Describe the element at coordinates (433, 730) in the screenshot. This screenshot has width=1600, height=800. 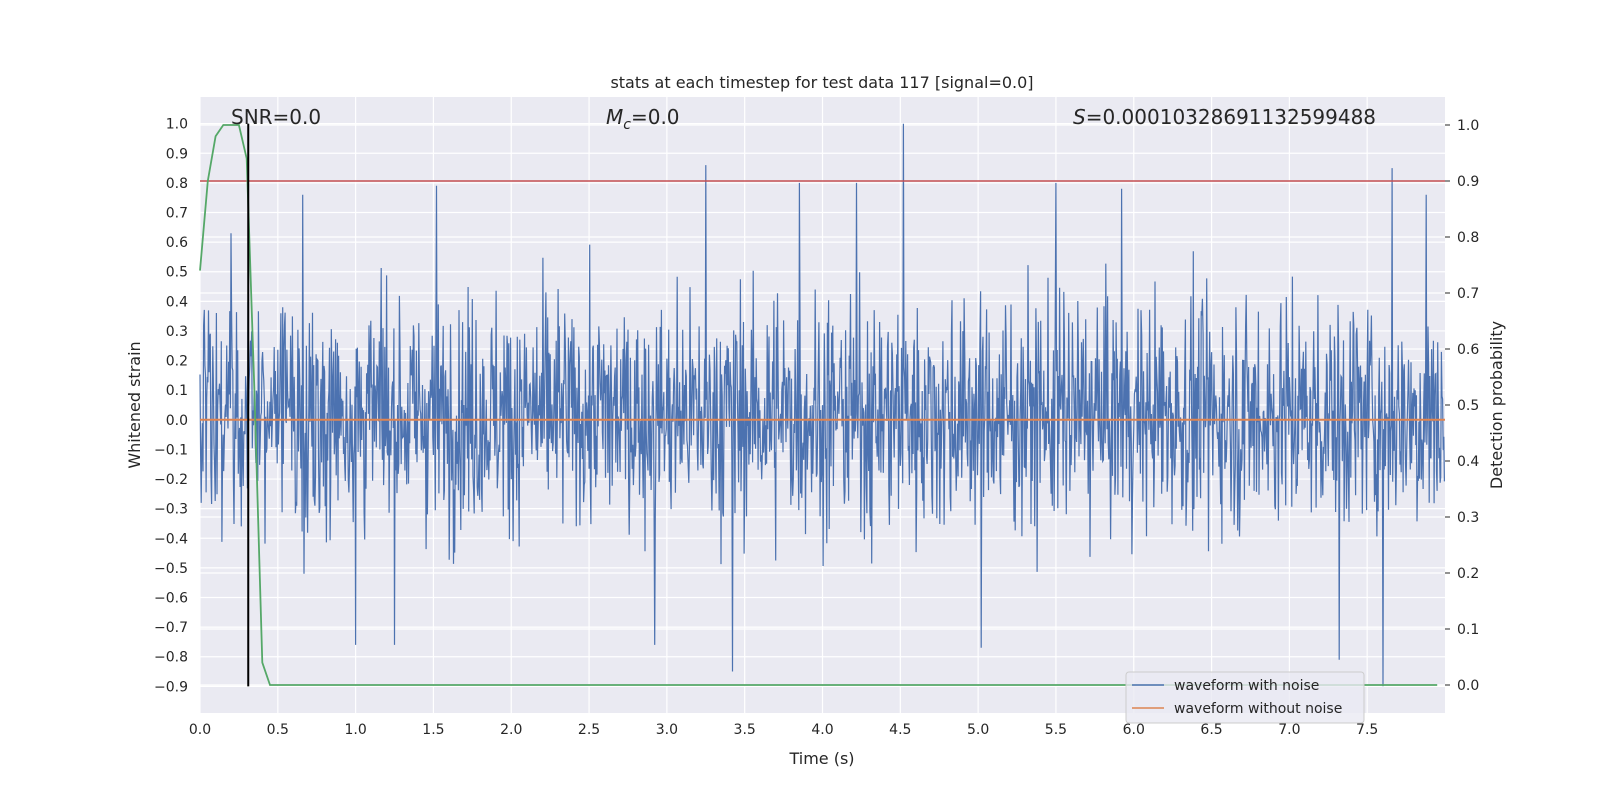
I see `x-tick-label: 1.5` at that location.